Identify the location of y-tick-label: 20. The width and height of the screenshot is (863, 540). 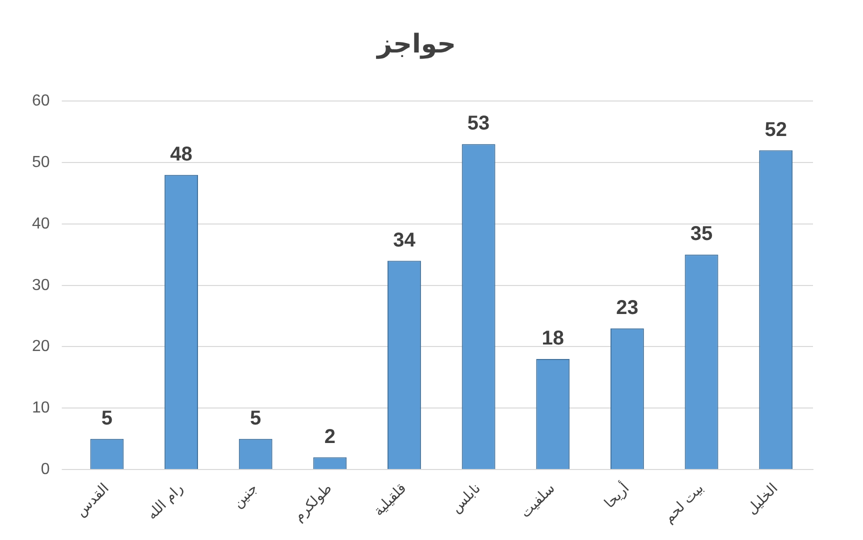
(41, 347).